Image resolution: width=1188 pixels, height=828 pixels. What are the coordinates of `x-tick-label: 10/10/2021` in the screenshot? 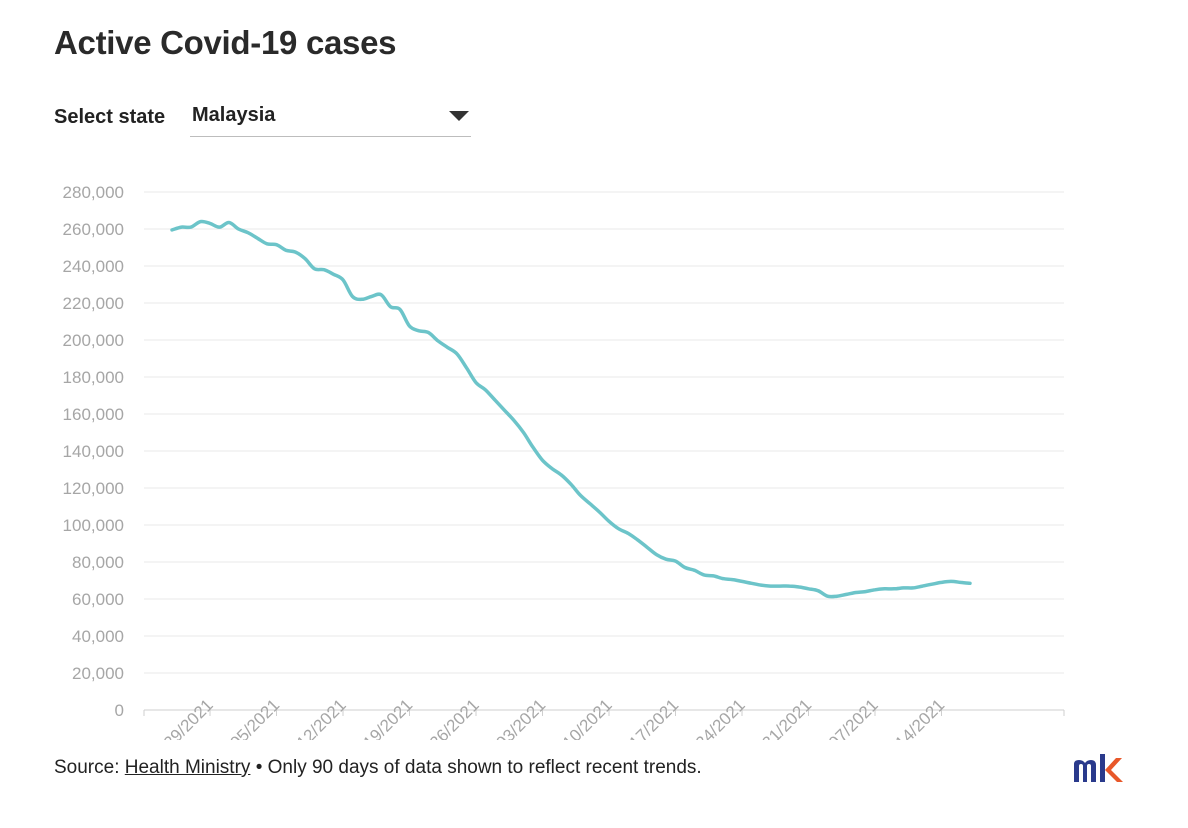 It's located at (579, 717).